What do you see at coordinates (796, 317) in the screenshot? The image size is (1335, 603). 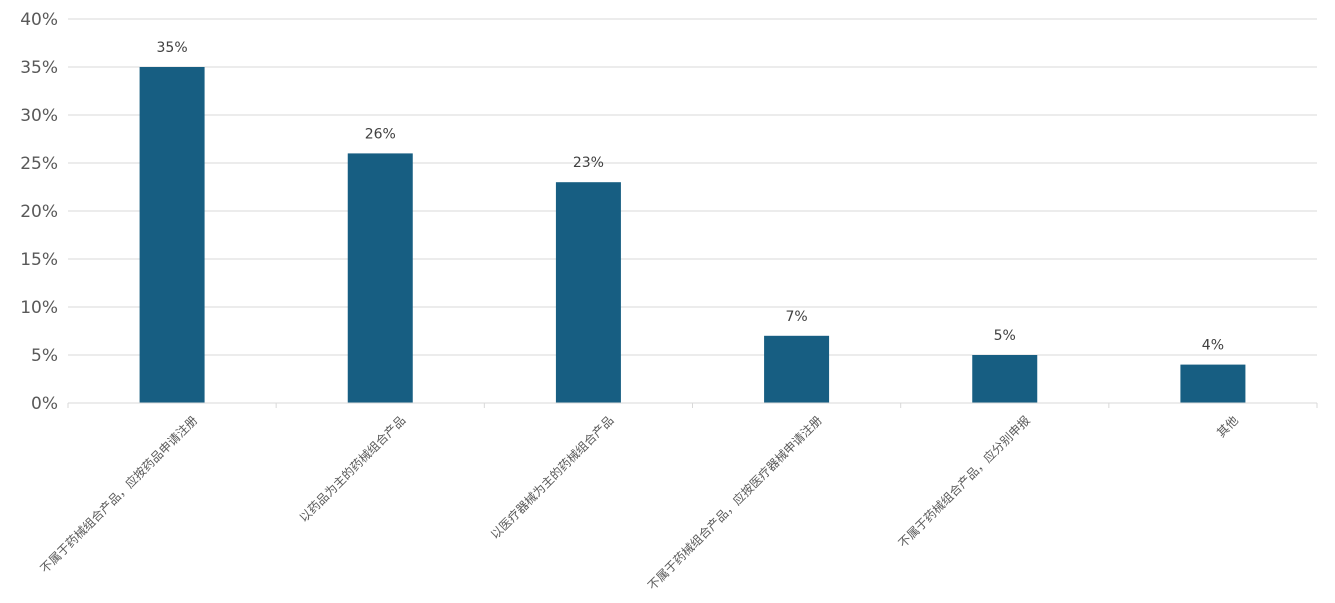 I see `data-label: 7%` at bounding box center [796, 317].